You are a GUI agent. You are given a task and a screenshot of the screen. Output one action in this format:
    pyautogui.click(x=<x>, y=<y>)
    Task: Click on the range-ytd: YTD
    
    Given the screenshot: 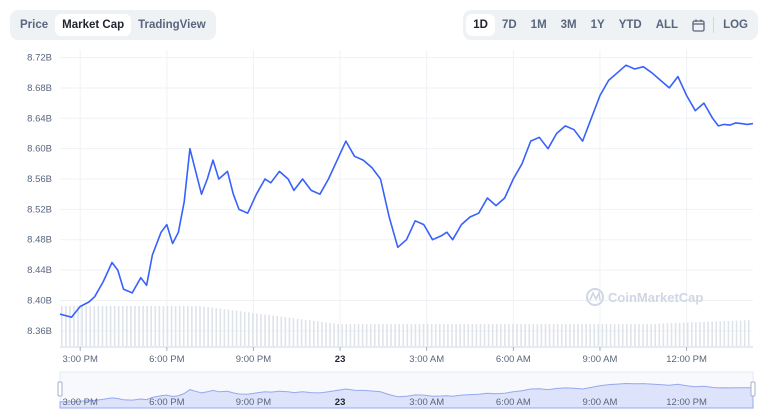 What is the action you would take?
    pyautogui.click(x=630, y=25)
    